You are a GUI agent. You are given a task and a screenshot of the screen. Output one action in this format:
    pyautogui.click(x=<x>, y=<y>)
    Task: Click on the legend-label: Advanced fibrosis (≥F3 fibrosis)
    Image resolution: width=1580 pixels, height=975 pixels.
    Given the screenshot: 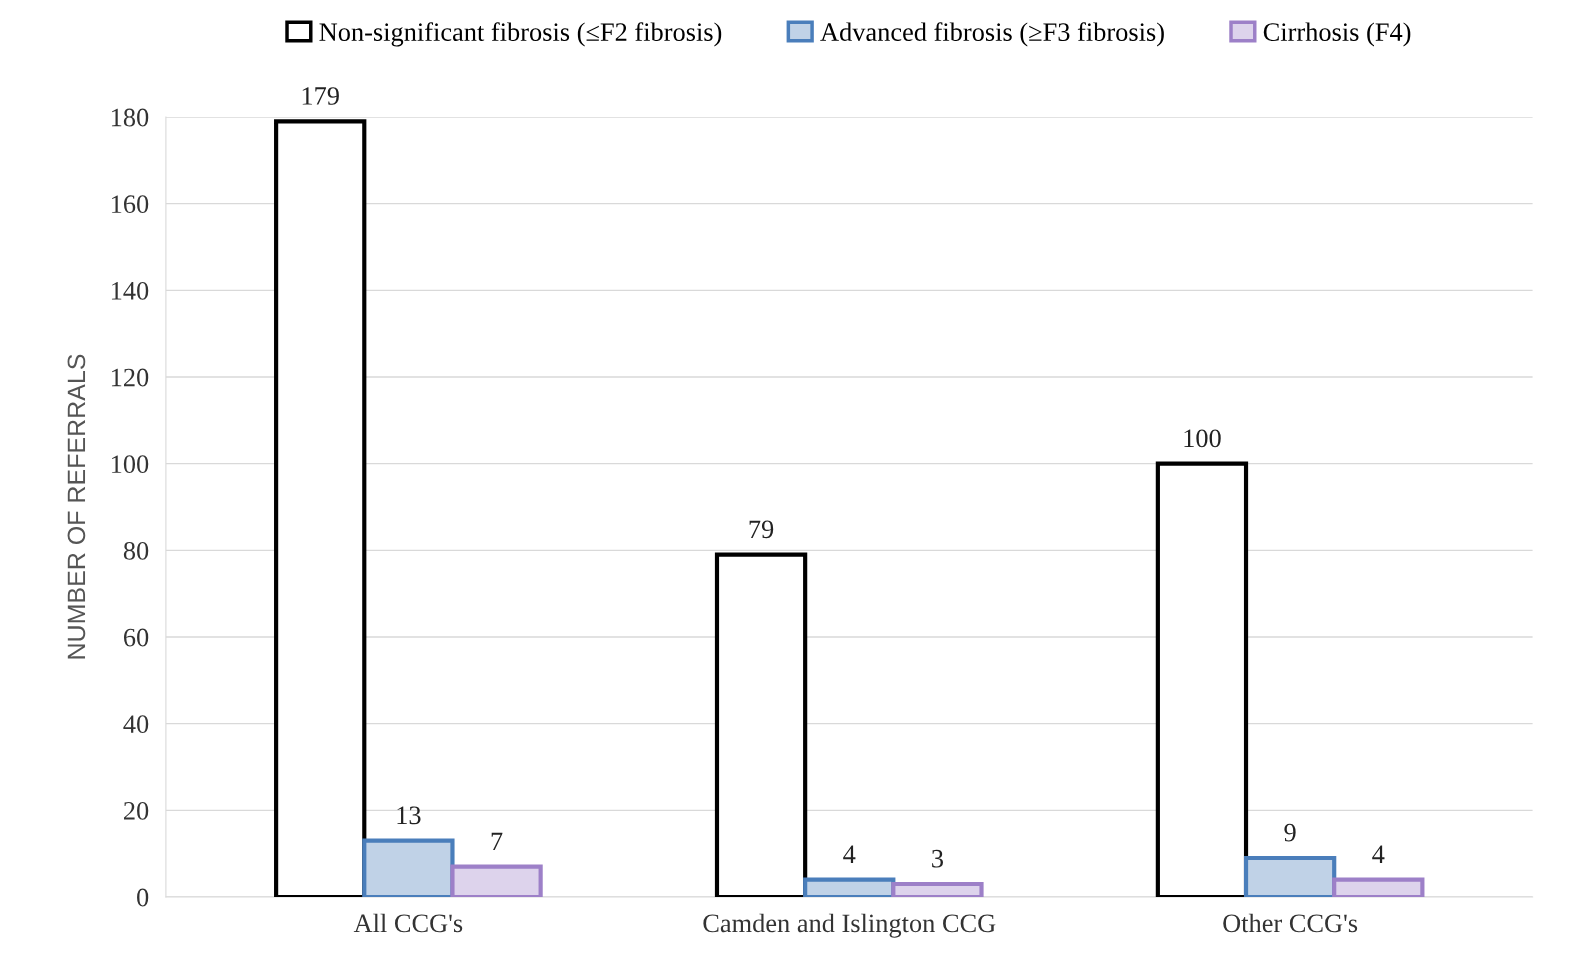 What is the action you would take?
    pyautogui.click(x=992, y=34)
    